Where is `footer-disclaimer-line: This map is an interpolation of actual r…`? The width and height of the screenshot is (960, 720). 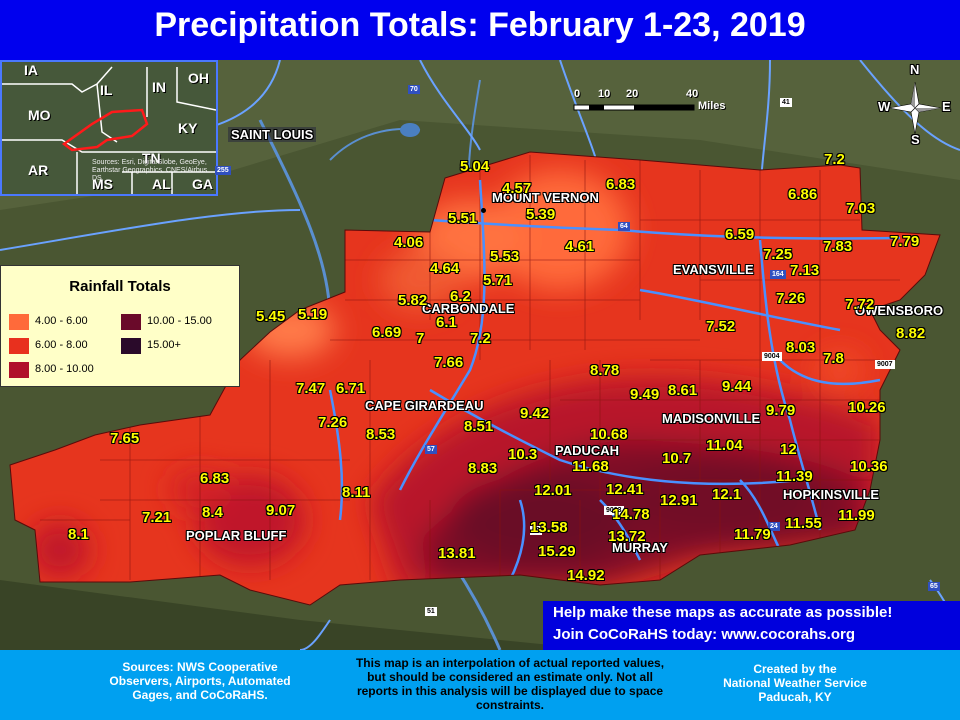
footer-disclaimer-line: This map is an interpolation of actual r… is located at coordinates (510, 663).